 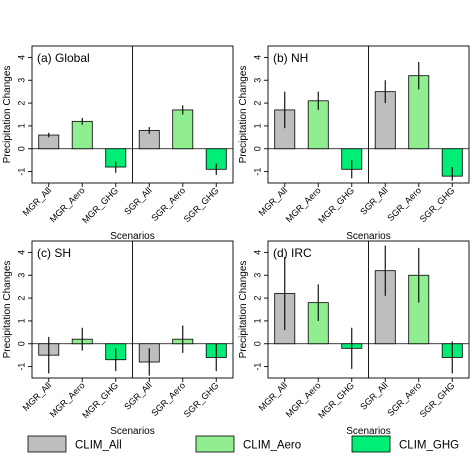 What do you see at coordinates (183, 129) in the screenshot?
I see `bar-sgr-aero` at bounding box center [183, 129].